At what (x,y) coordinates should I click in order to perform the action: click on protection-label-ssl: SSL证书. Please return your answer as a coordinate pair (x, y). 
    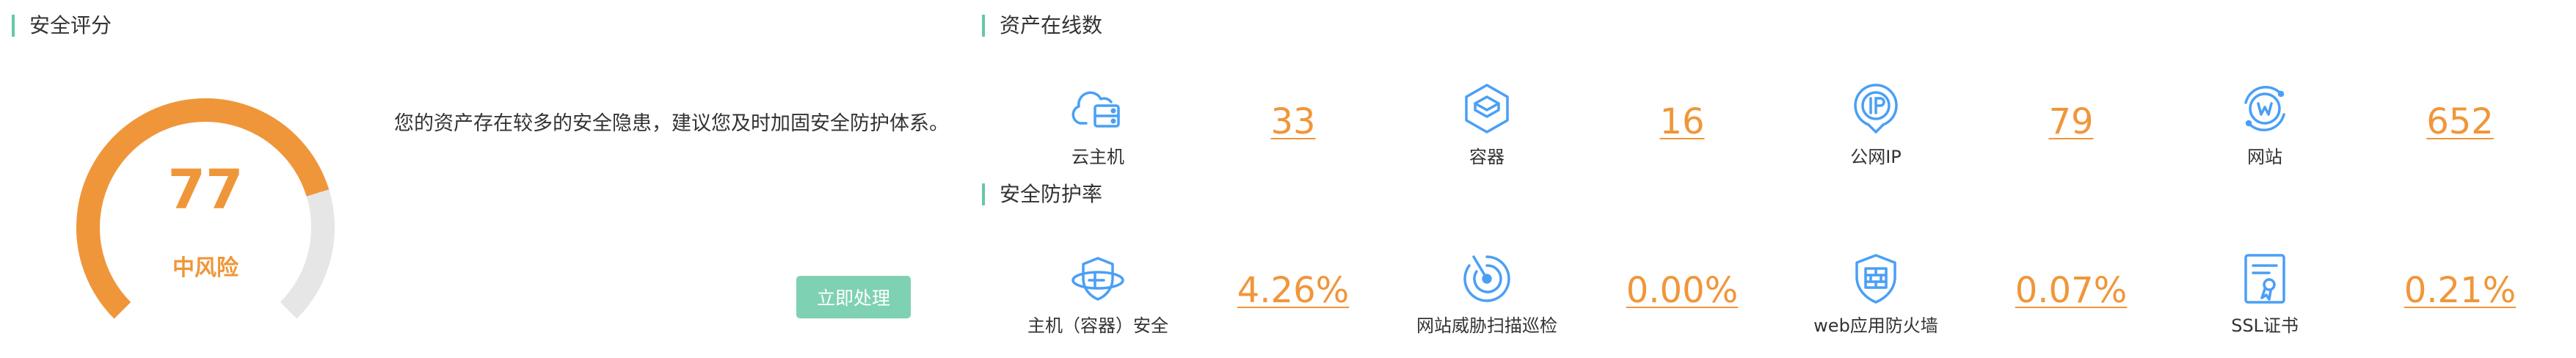
    Looking at the image, I should click on (2265, 325).